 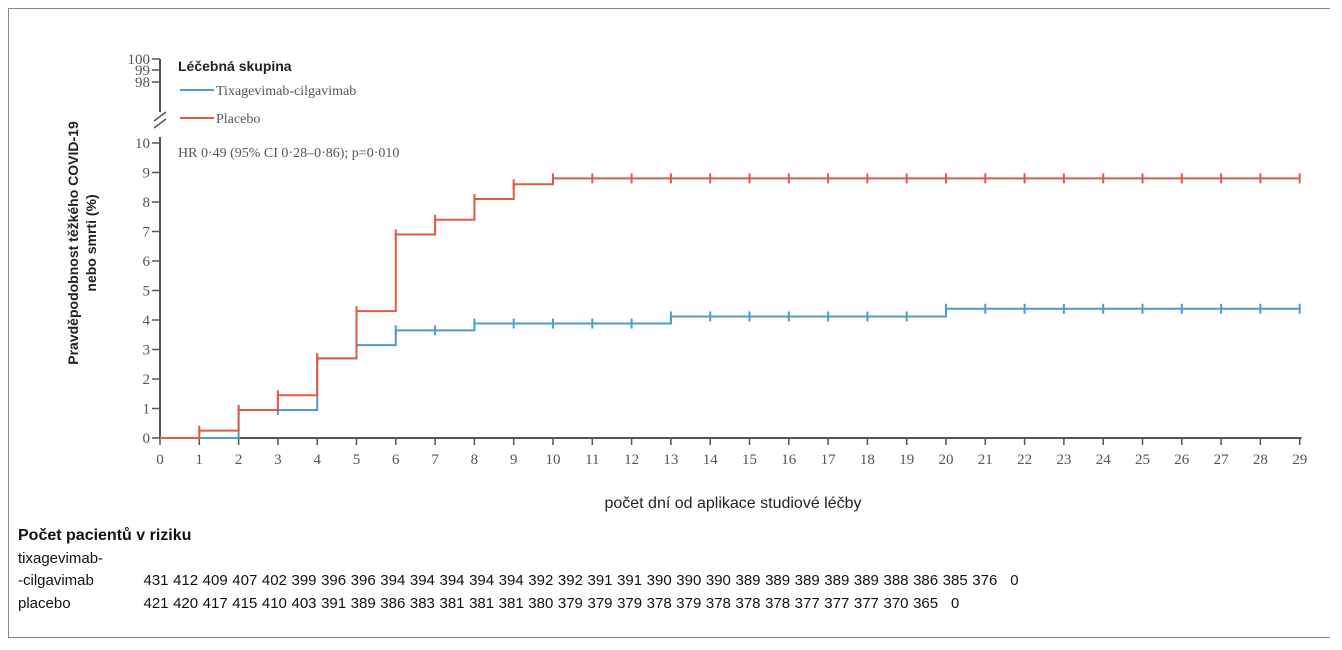 I want to click on x-tick-label: 15, so click(x=749, y=460).